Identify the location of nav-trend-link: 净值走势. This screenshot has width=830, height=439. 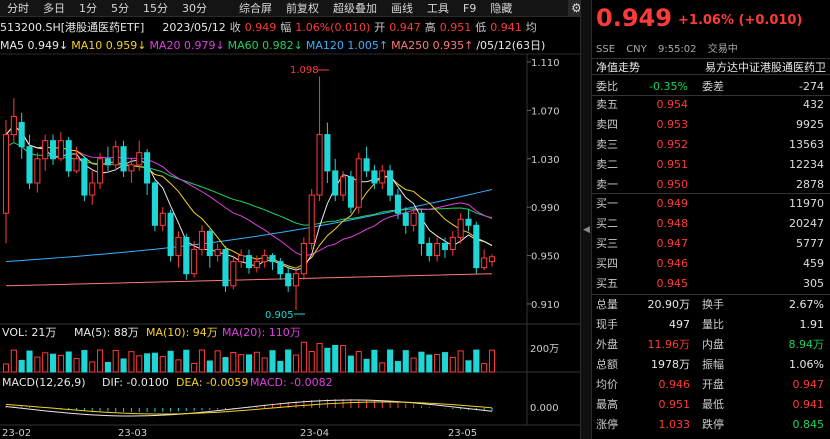
(618, 67).